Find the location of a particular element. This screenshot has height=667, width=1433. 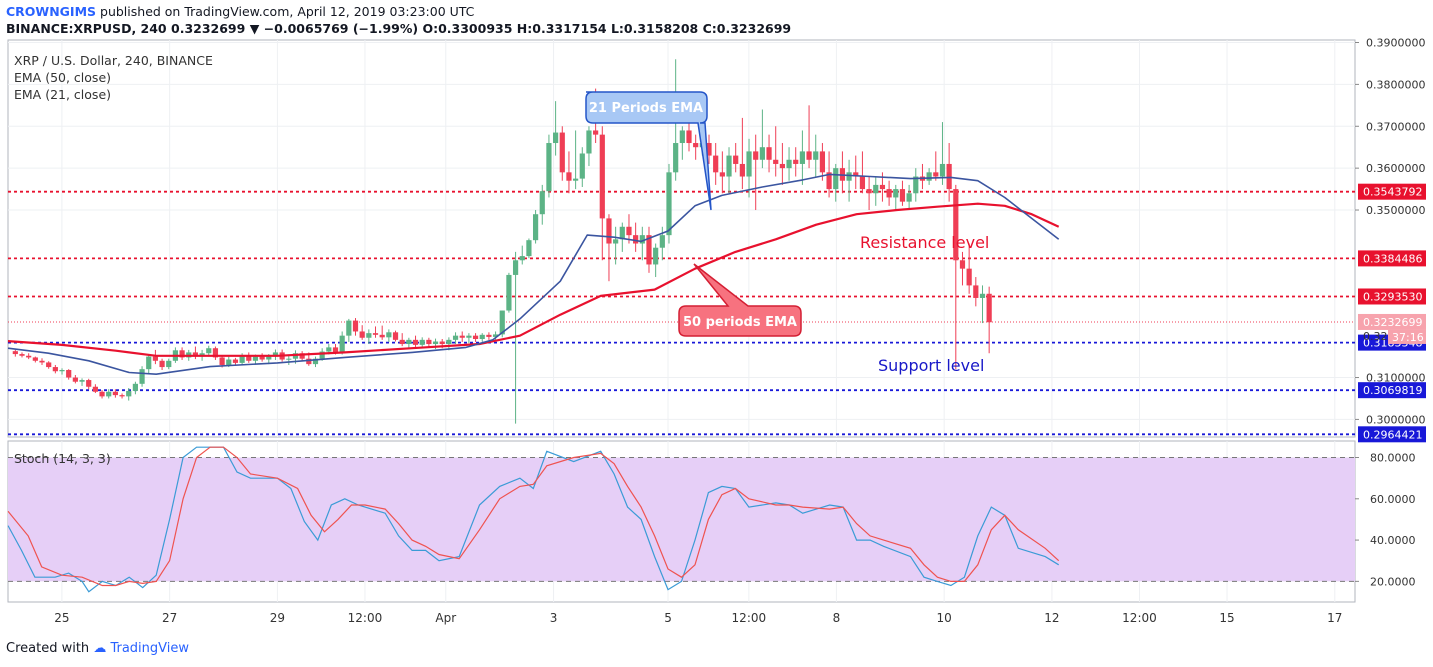

symbol-label: BINANCE:XRPUSD, 240 is located at coordinates (86, 28).